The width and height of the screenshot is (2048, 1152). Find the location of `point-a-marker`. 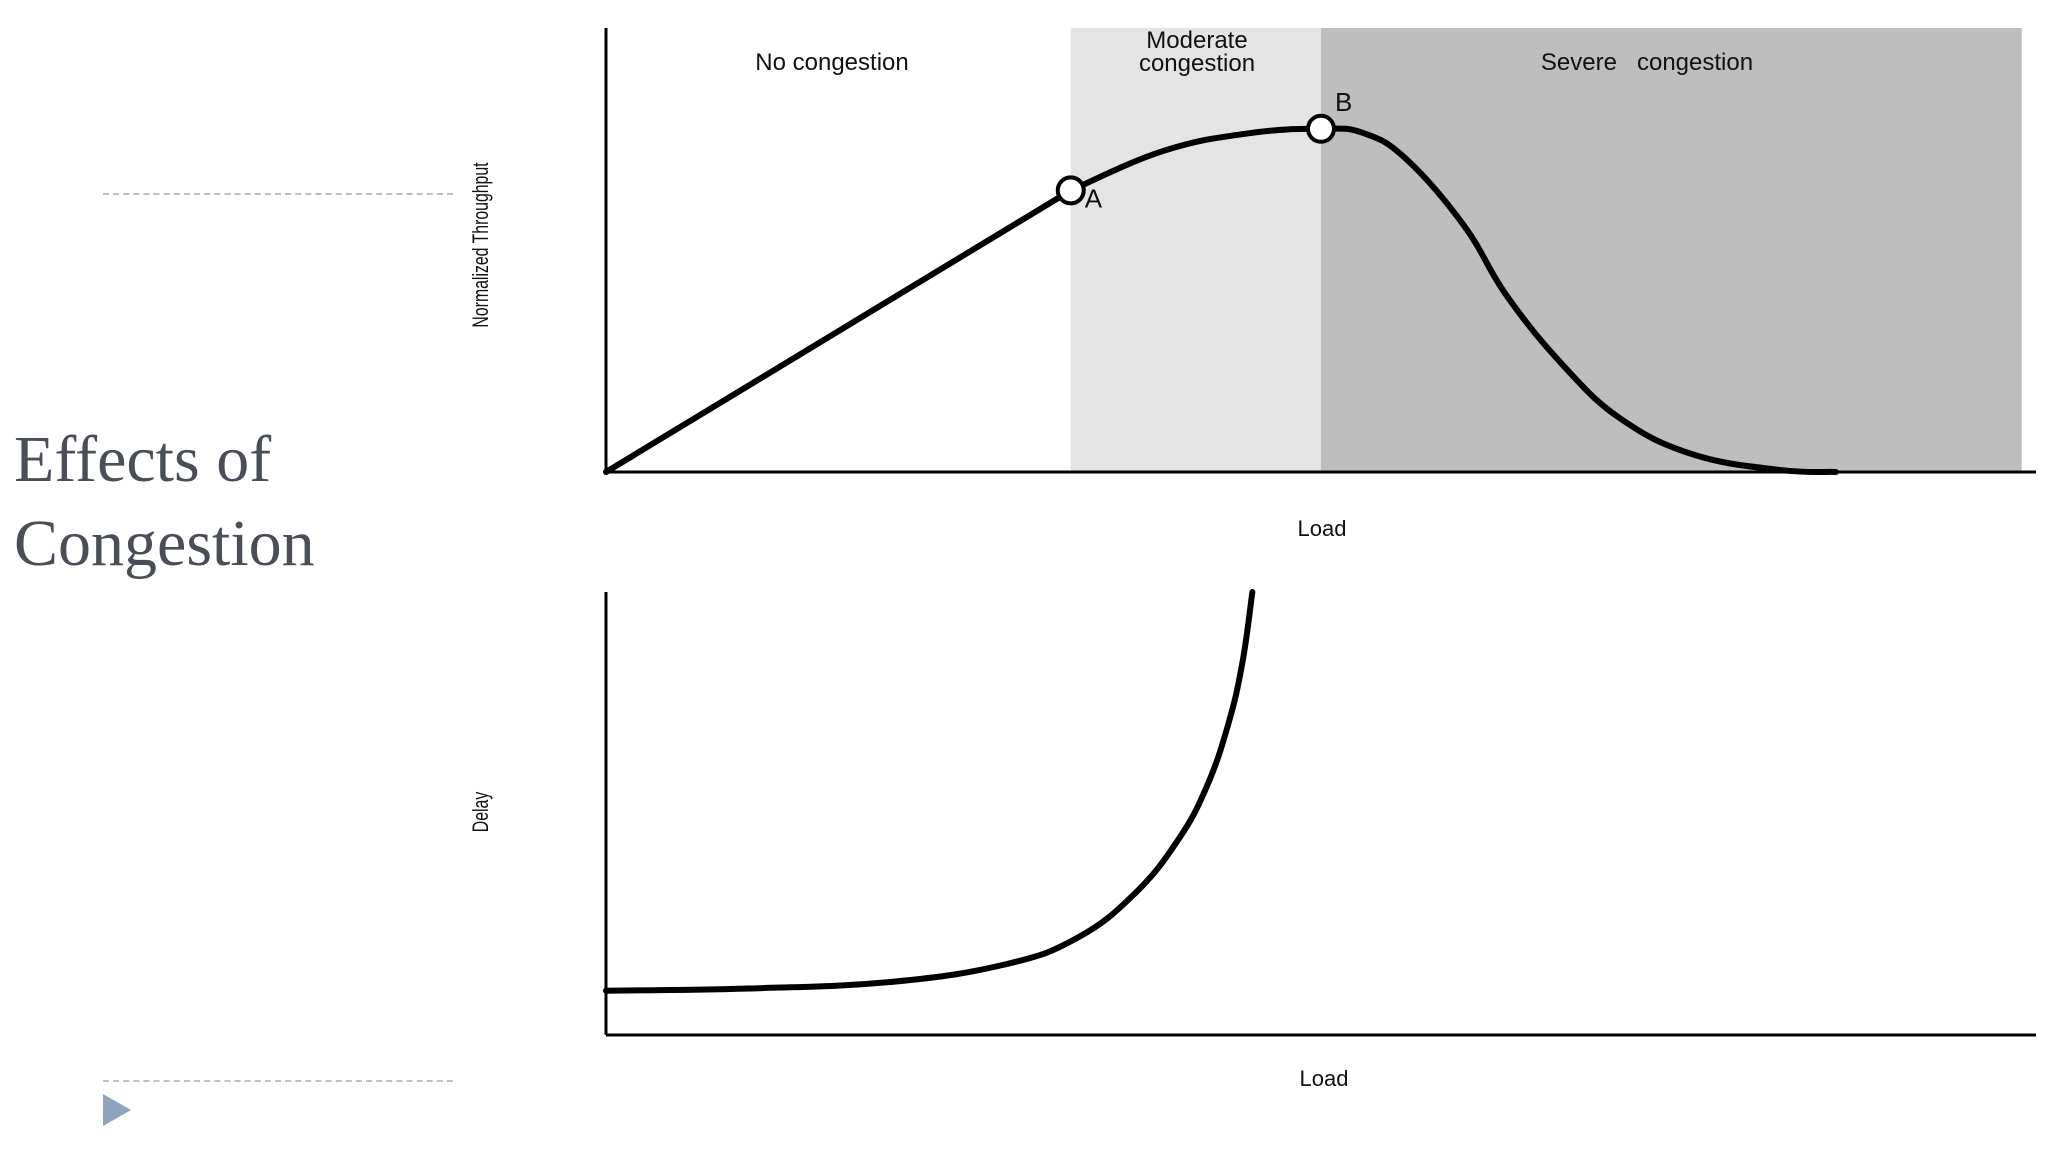

point-a-marker is located at coordinates (1070, 190).